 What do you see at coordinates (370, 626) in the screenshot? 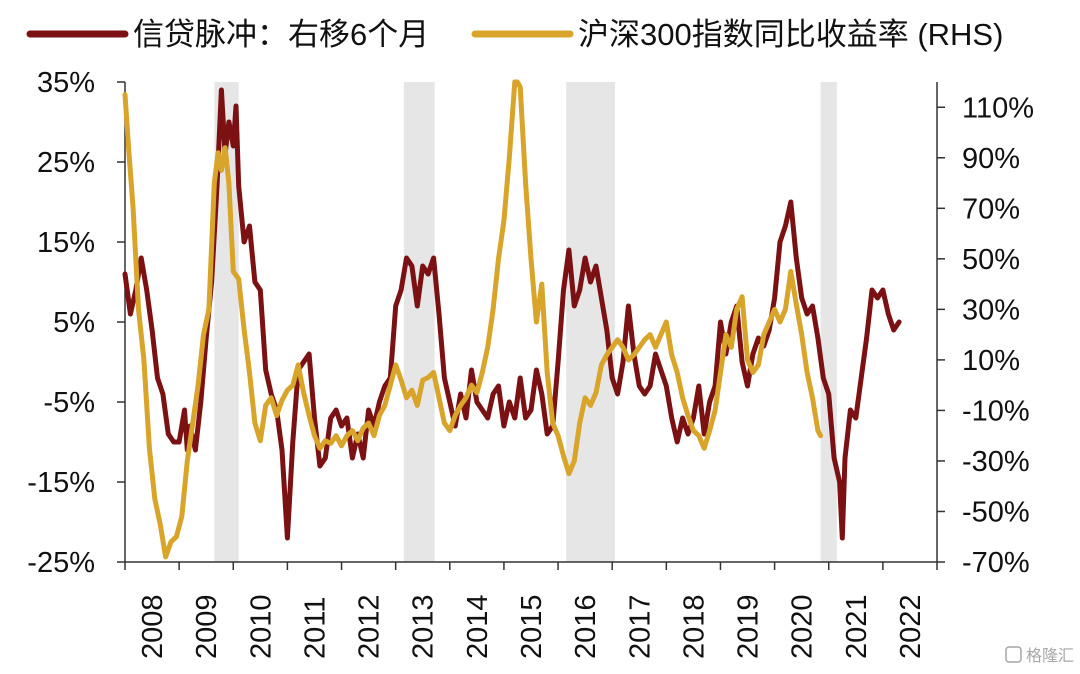
I see `x-tick-label: 2012` at bounding box center [370, 626].